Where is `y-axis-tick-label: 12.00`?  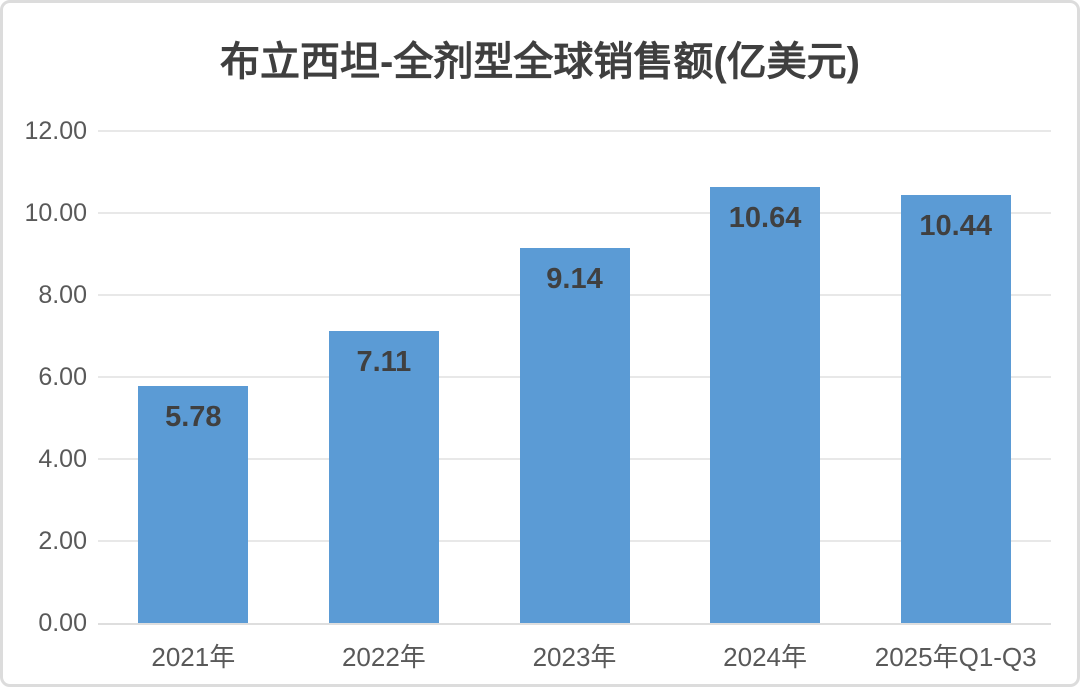
y-axis-tick-label: 12.00 is located at coordinates (55, 131).